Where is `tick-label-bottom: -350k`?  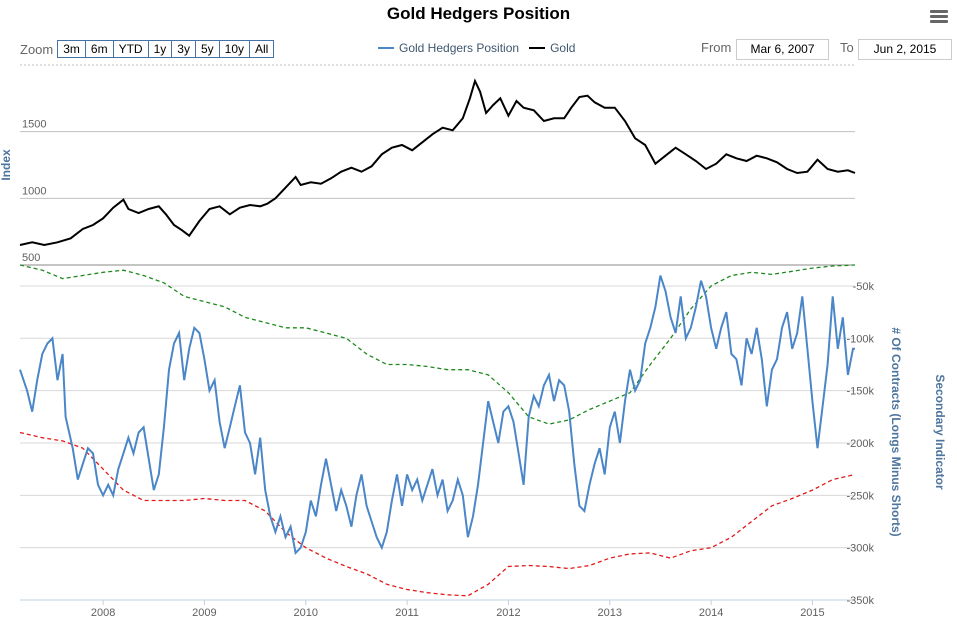 tick-label-bottom: -350k is located at coordinates (860, 601).